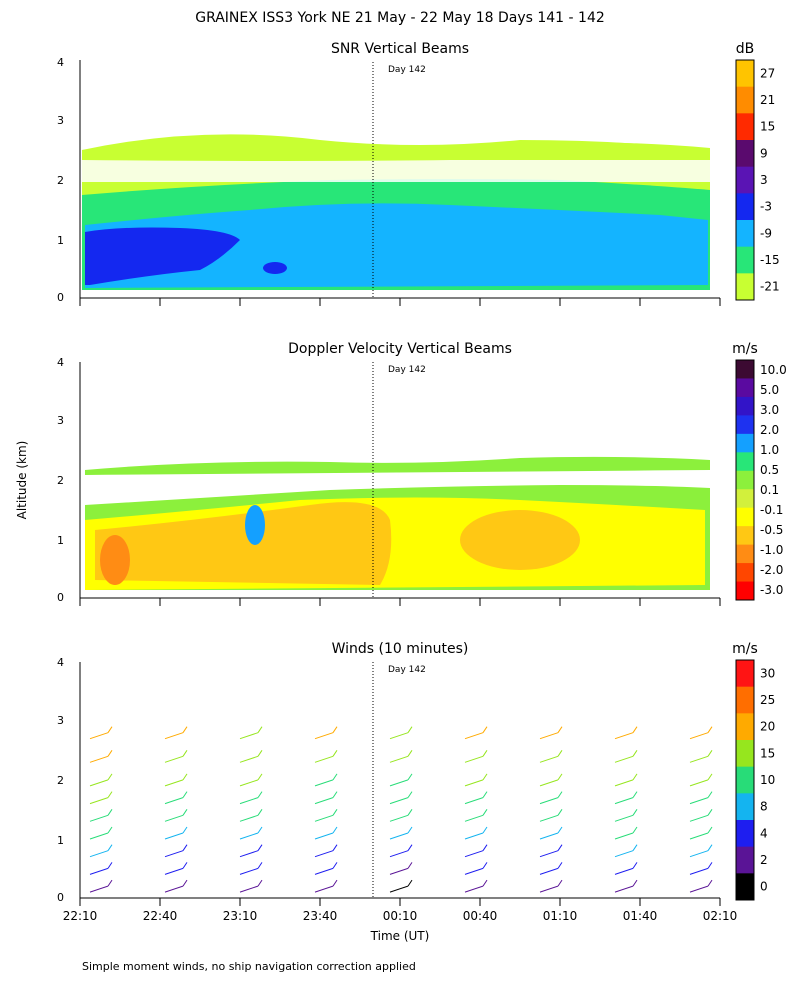 Image resolution: width=800 pixels, height=1000 pixels. Describe the element at coordinates (769, 430) in the screenshot. I see `colorbar-label: 2.0` at that location.